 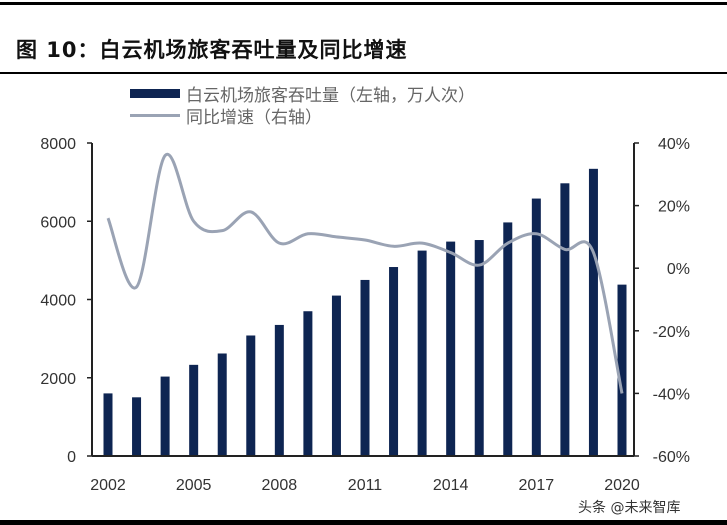 I want to click on bar-2005, so click(x=194, y=410).